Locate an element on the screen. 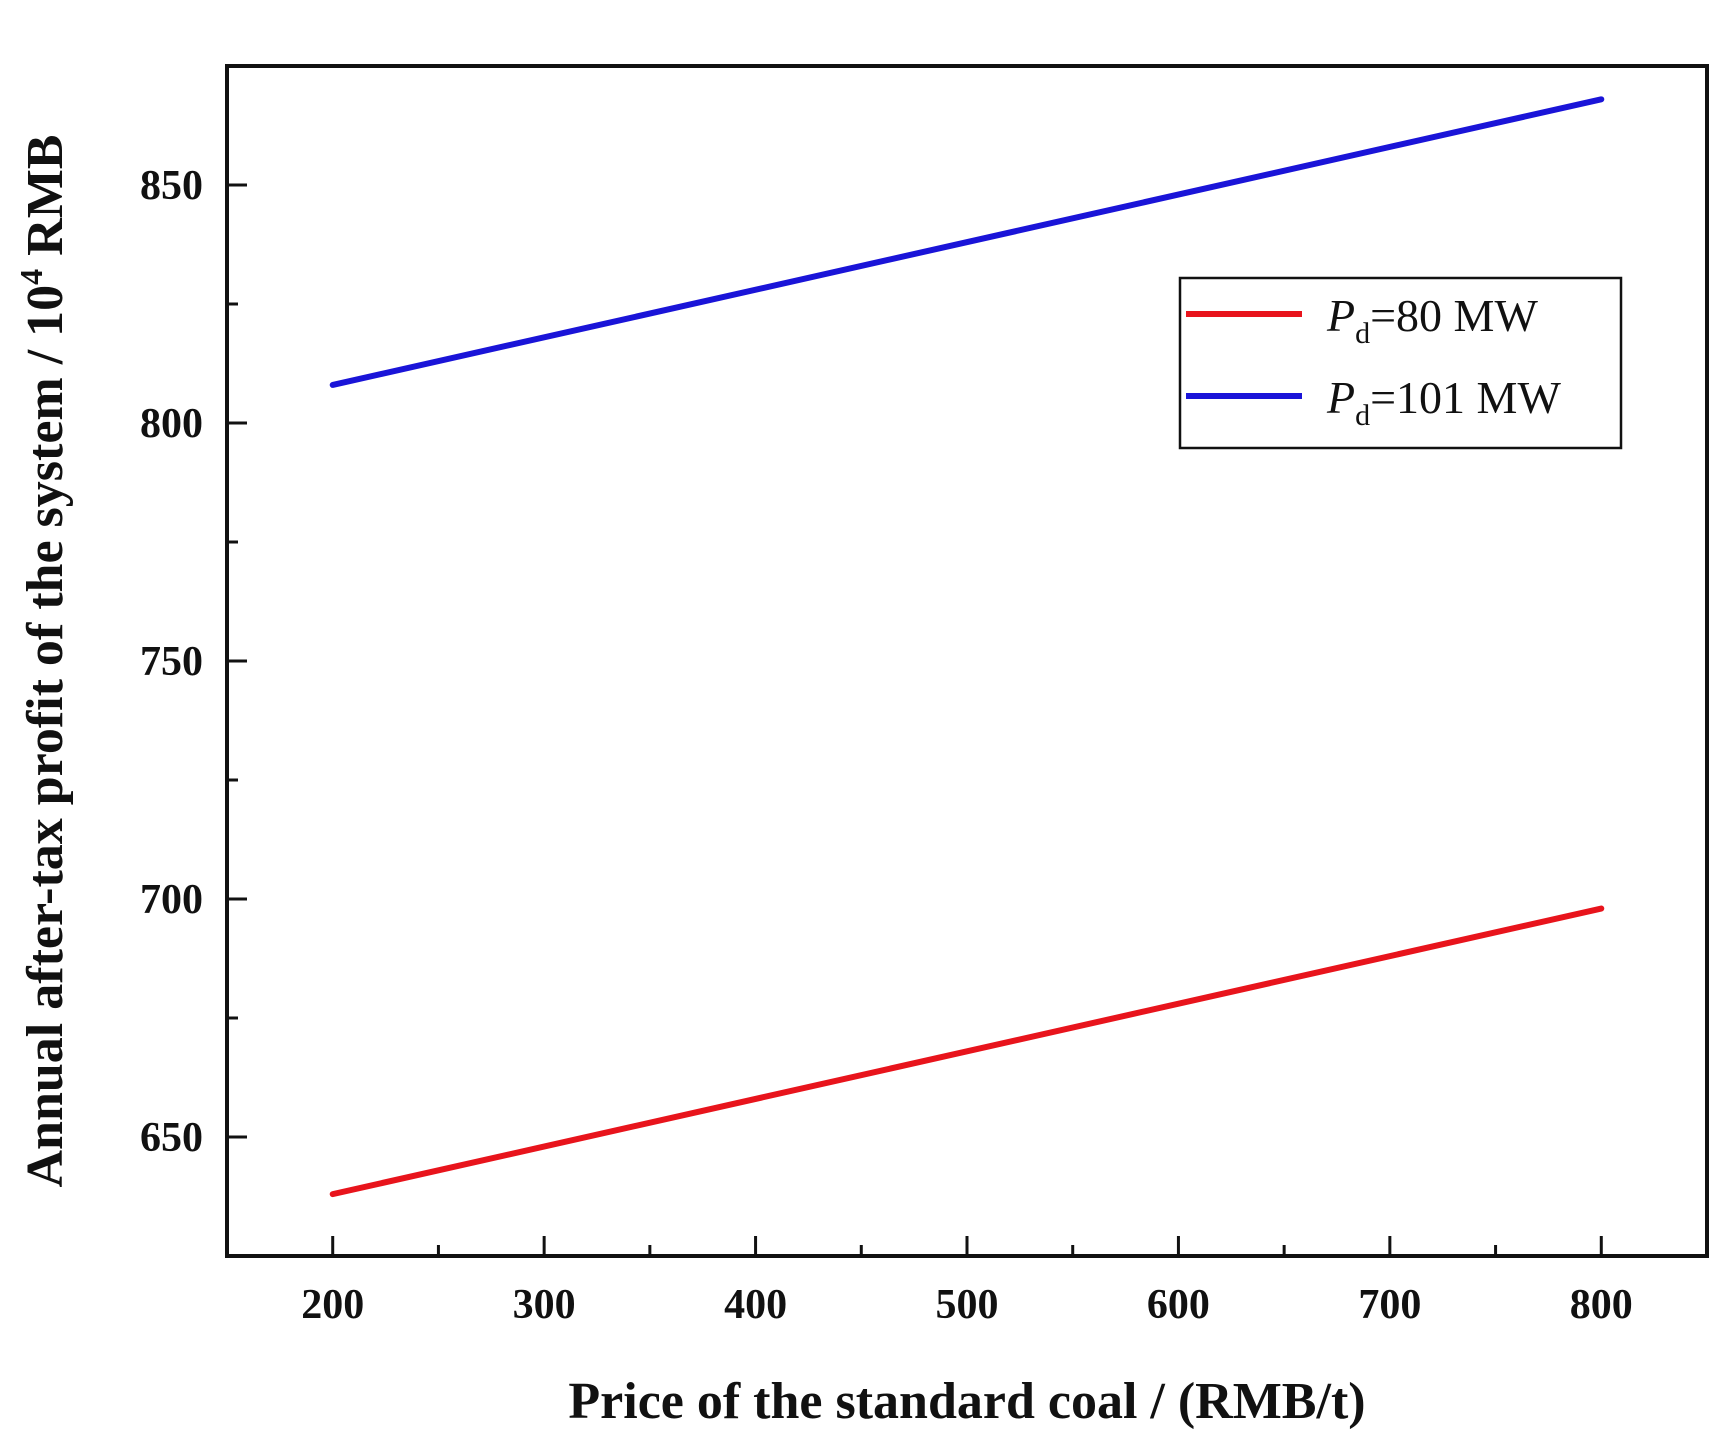  x-tick-label: 500 is located at coordinates (967, 1305).